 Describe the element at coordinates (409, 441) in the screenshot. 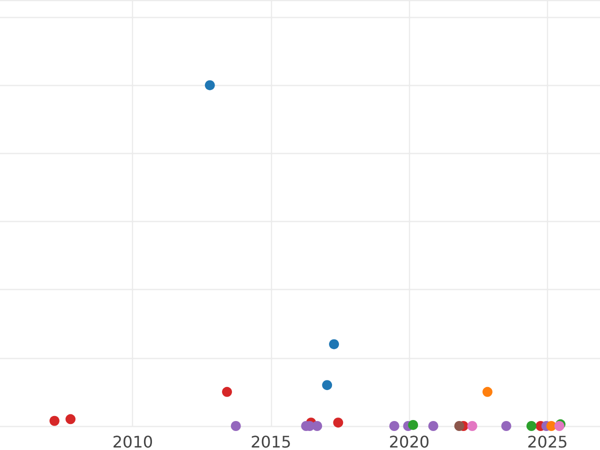

I see `x-tick-label: 2020` at that location.